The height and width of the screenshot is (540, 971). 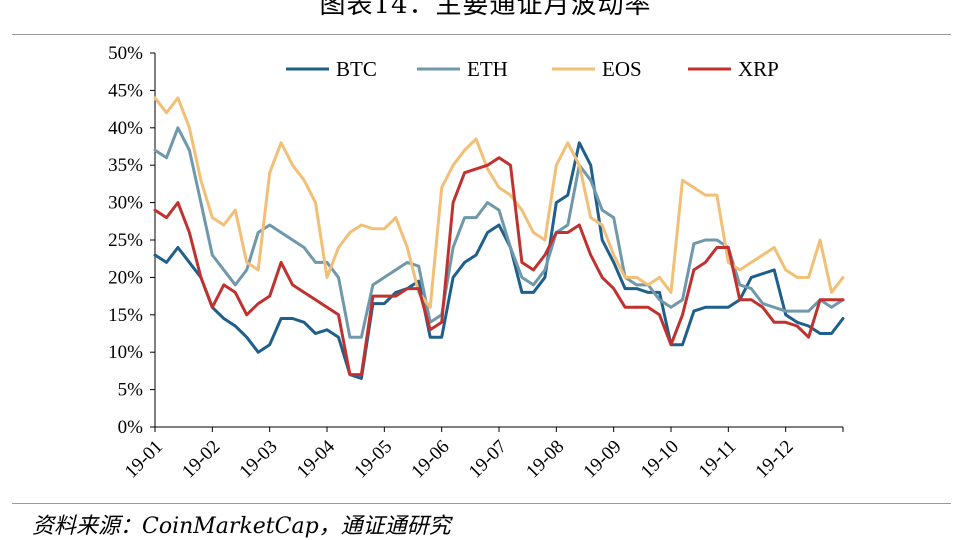 What do you see at coordinates (660, 459) in the screenshot?
I see `x-tick-label: 19-10` at bounding box center [660, 459].